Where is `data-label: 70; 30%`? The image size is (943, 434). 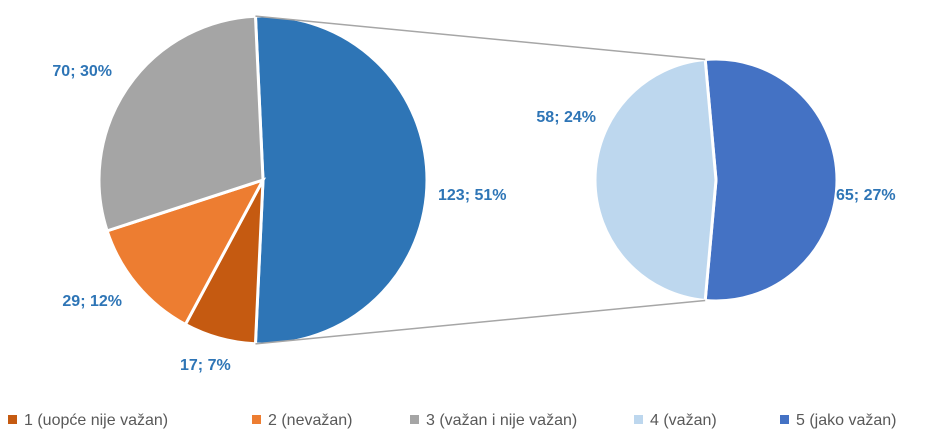
data-label: 70; 30% is located at coordinates (82, 71).